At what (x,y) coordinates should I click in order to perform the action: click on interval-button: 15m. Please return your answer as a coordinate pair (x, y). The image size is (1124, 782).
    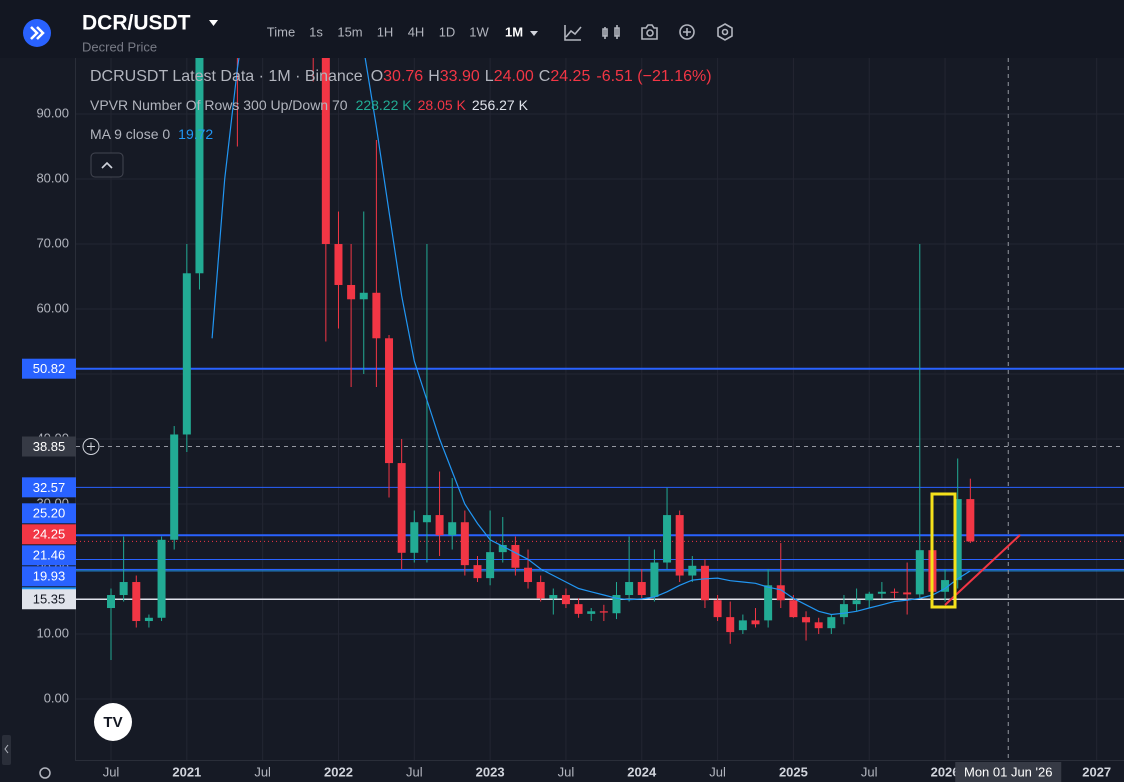
    Looking at the image, I should click on (349, 31).